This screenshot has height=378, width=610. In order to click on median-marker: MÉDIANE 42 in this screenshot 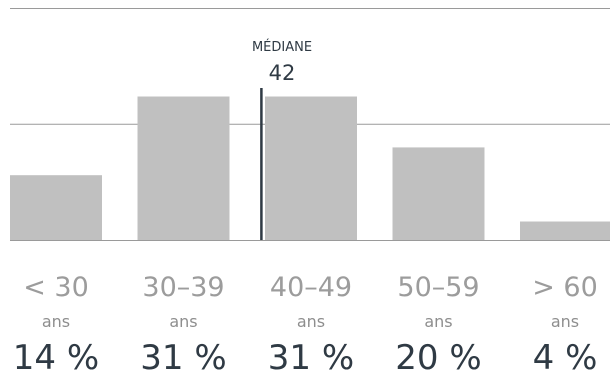, I will do `click(282, 139)`.